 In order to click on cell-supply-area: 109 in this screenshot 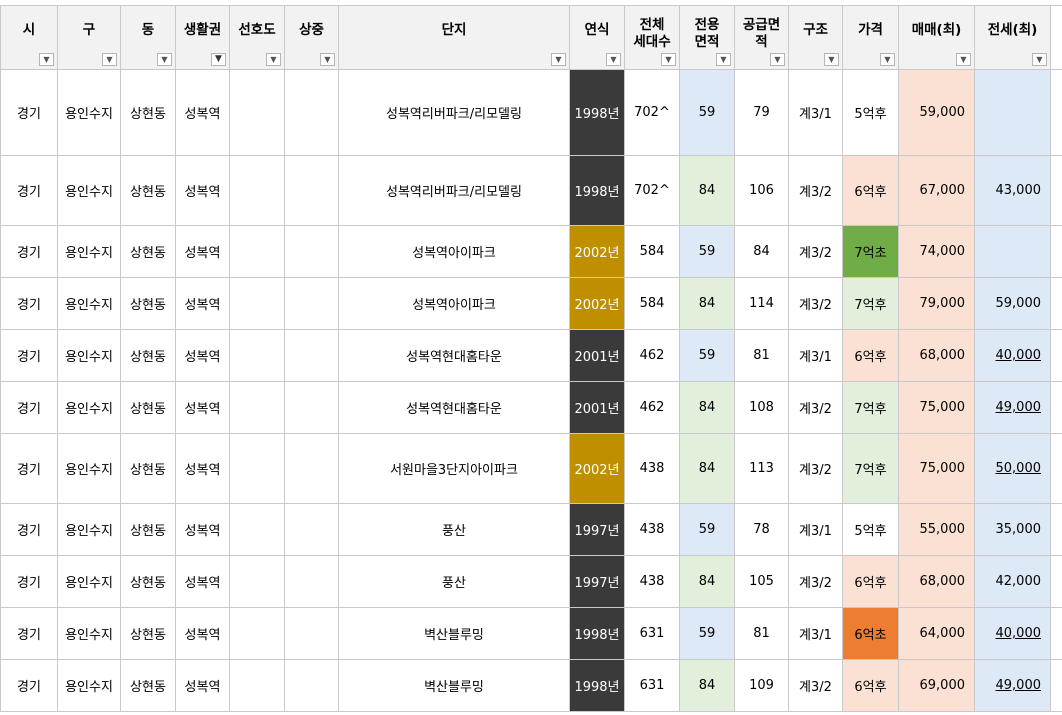, I will do `click(761, 685)`.